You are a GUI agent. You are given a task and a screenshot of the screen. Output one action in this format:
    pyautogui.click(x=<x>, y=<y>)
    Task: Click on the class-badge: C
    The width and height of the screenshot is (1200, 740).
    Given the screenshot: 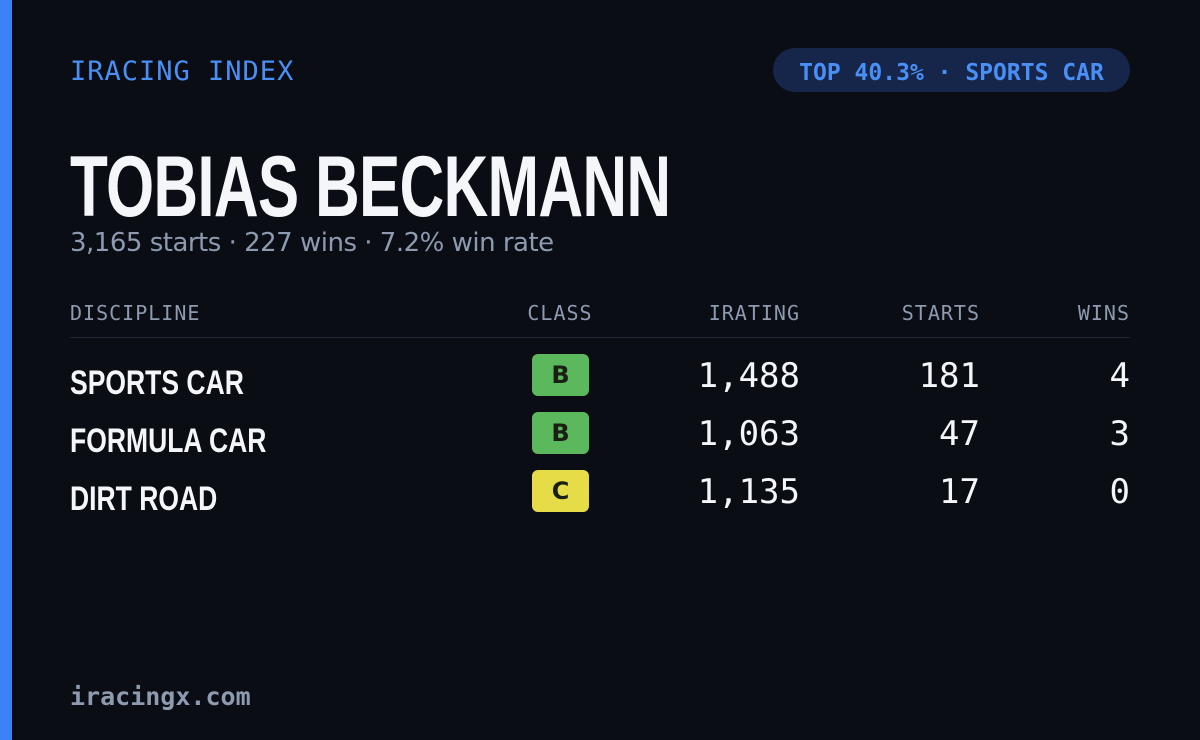 What is the action you would take?
    pyautogui.click(x=560, y=491)
    